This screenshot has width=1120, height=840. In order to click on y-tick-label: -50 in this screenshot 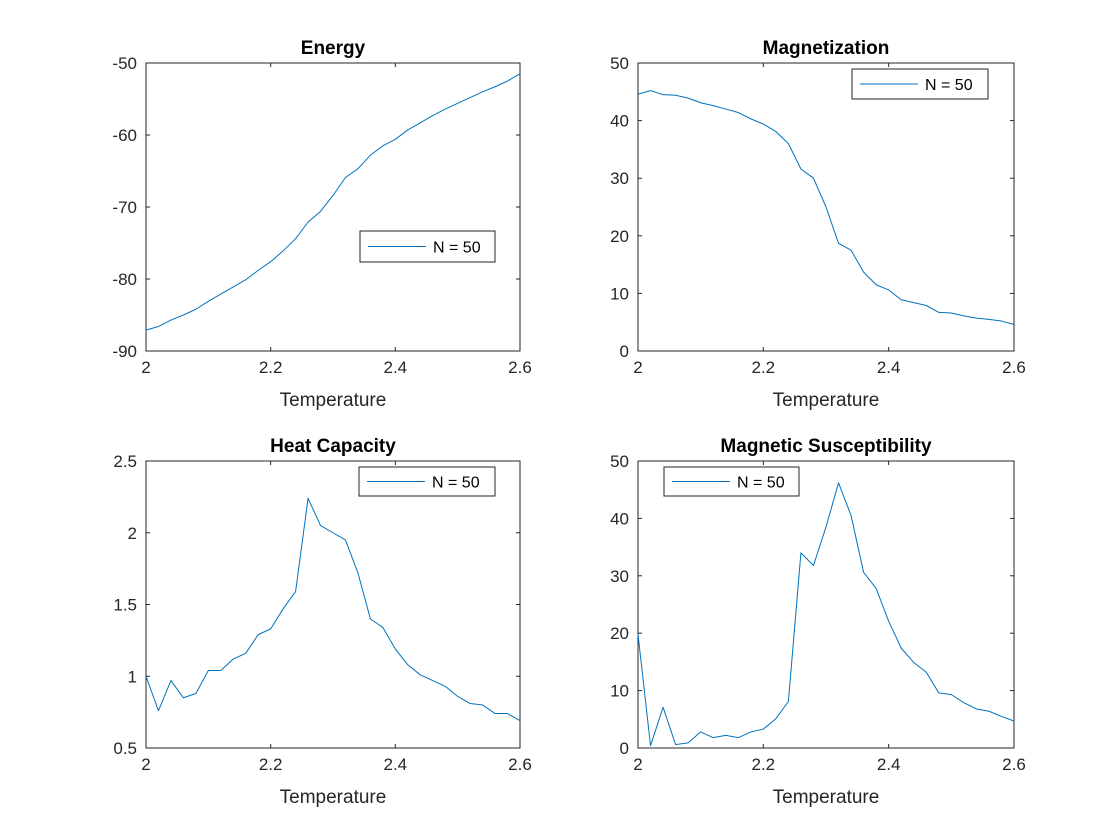, I will do `click(124, 63)`.